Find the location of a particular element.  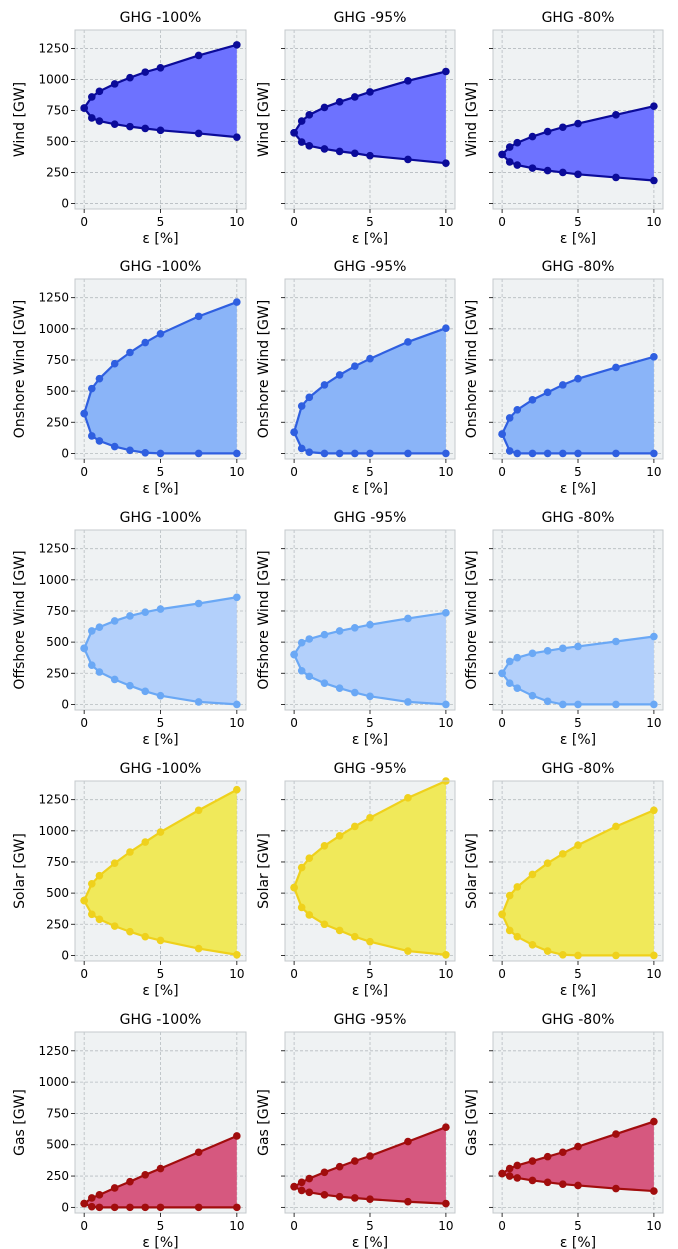

chart-panel-9: 0 5 10 GHG -80% ε [%] Offshore Wind [GW] is located at coordinates (564, 629).